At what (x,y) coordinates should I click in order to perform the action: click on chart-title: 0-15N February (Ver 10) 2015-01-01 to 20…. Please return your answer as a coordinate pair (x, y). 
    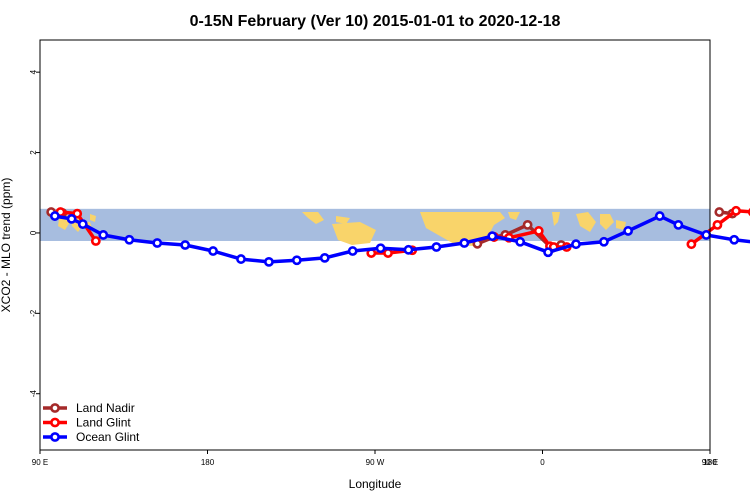
    Looking at the image, I should click on (375, 21).